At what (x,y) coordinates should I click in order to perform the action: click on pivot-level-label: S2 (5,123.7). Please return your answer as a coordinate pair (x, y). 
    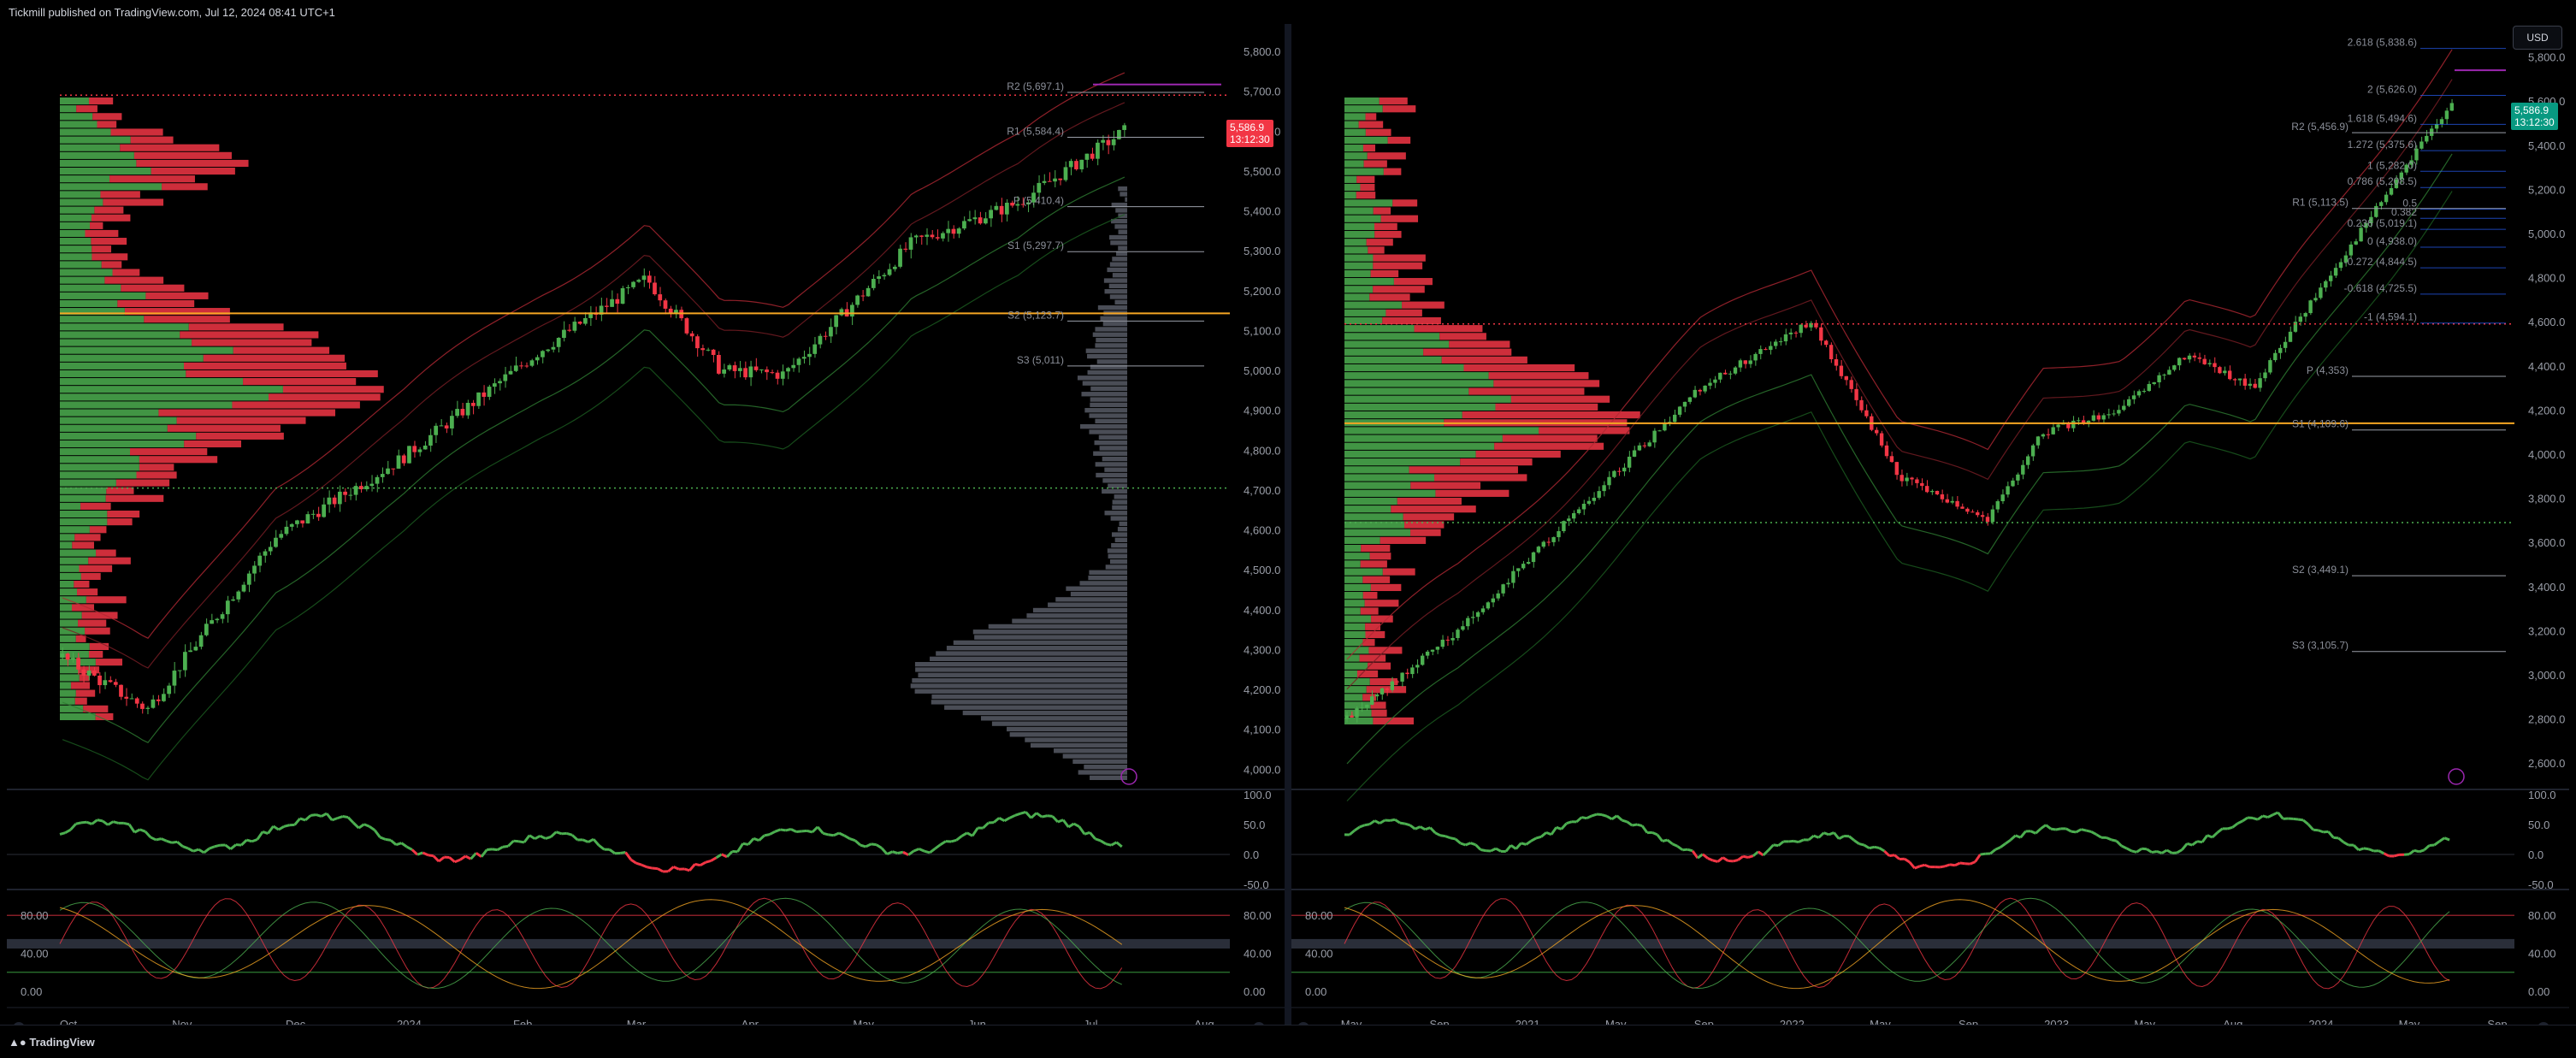
    Looking at the image, I should click on (1035, 315).